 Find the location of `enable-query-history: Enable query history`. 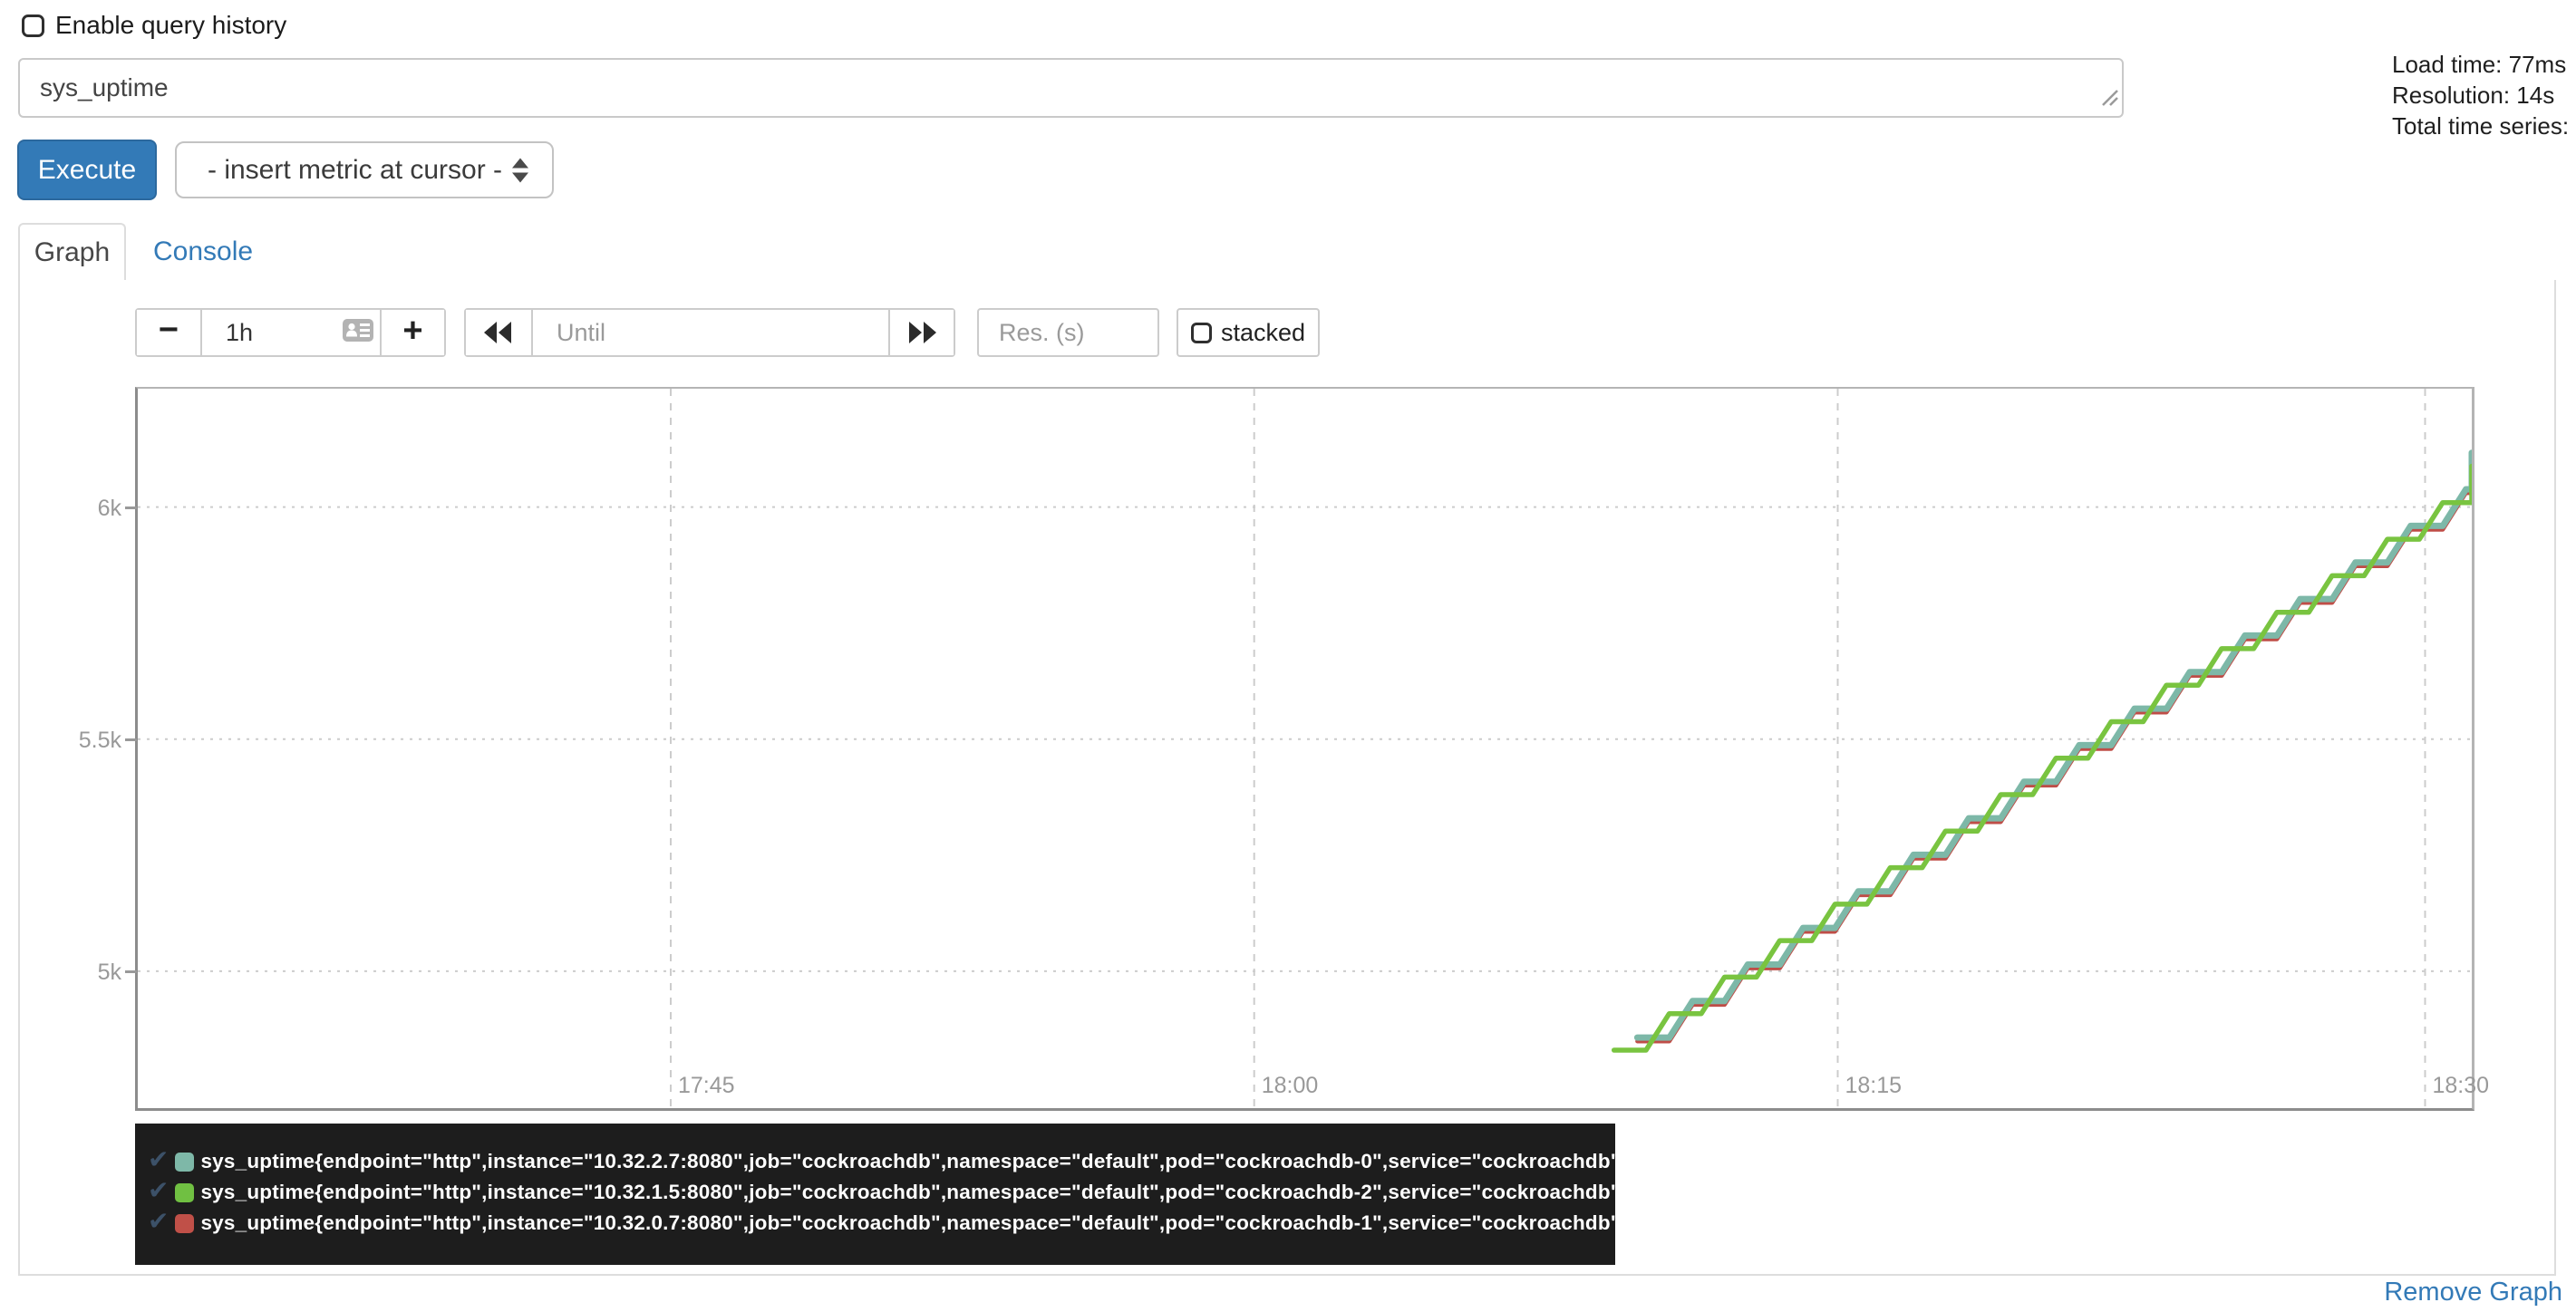

enable-query-history: Enable query history is located at coordinates (154, 25).